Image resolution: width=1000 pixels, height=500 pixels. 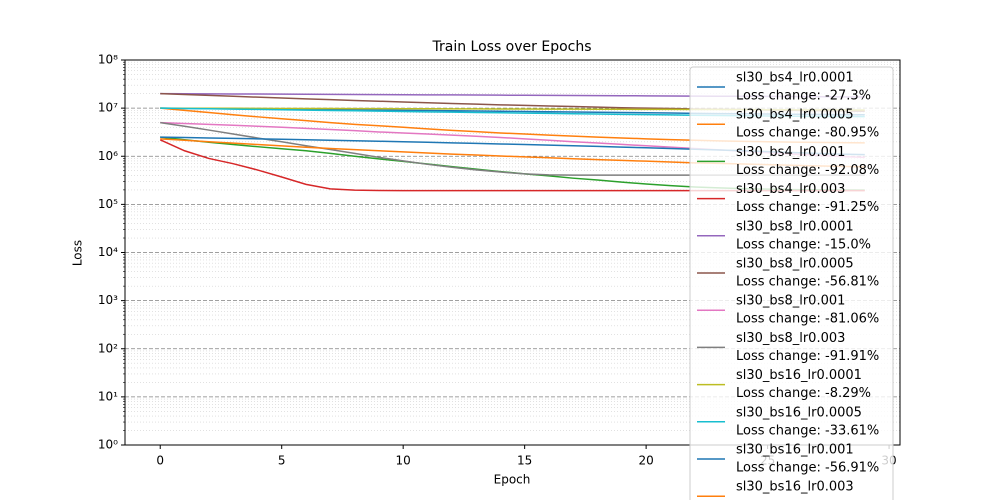 I want to click on legend-label: sl30_bs16_lr0.003, so click(x=795, y=487).